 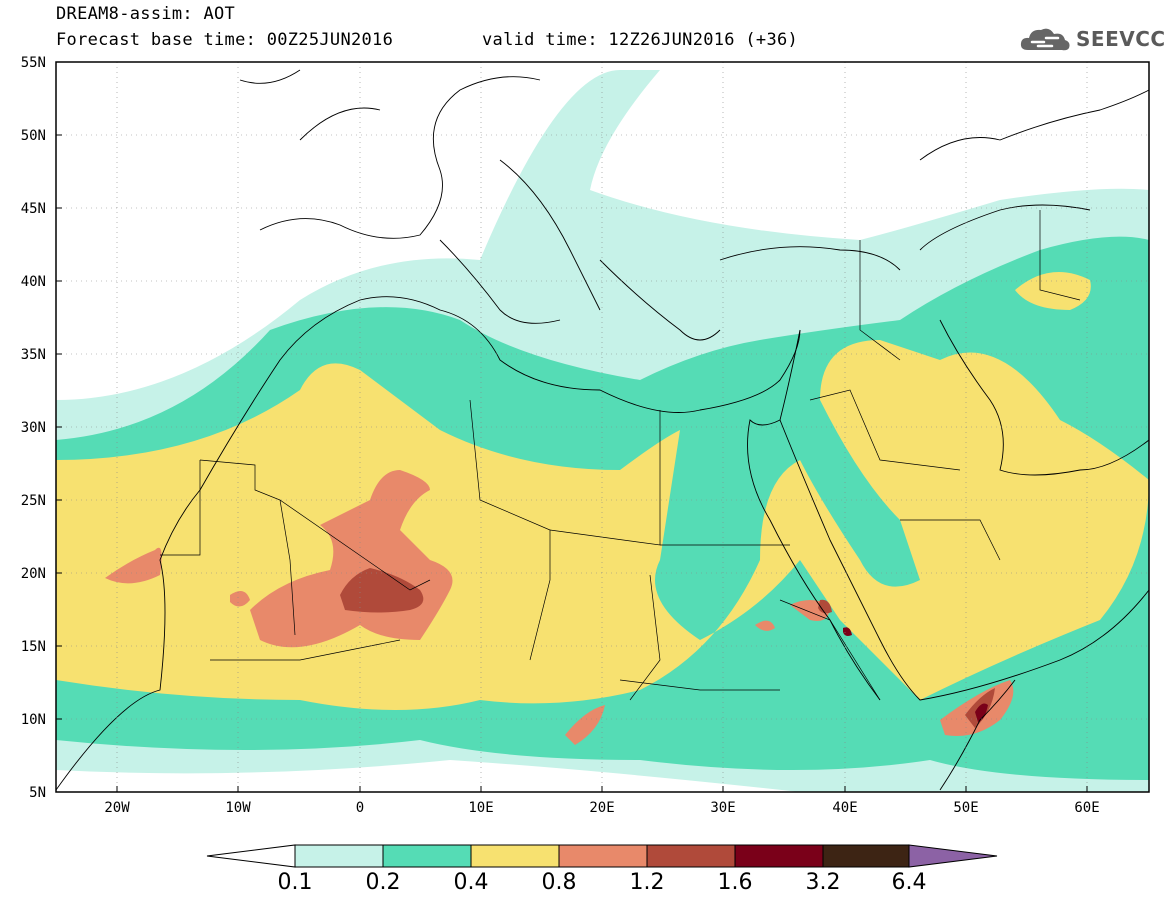 What do you see at coordinates (33, 136) in the screenshot?
I see `lat-label: 50N` at bounding box center [33, 136].